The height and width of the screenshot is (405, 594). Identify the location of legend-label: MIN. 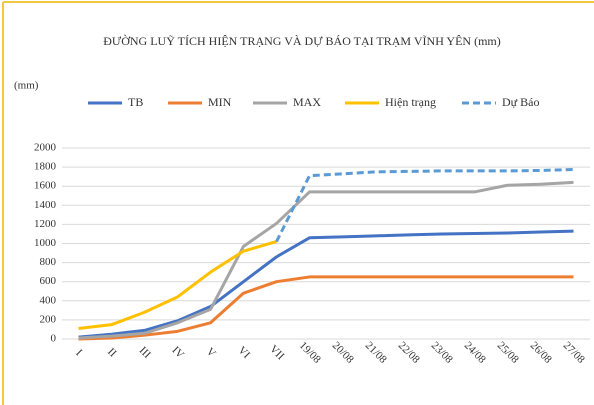
(220, 102).